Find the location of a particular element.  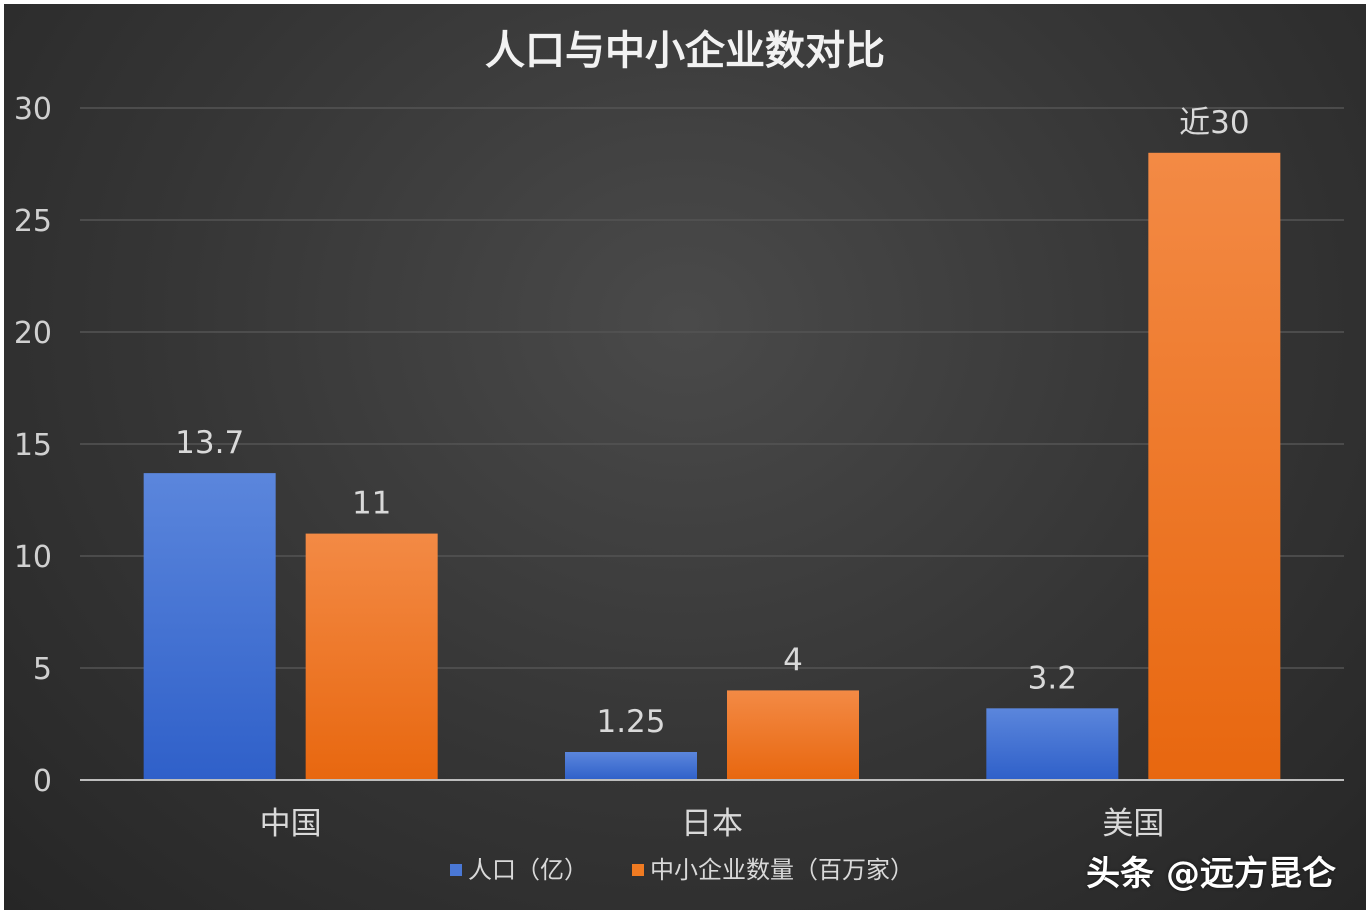

data-label: 1.25 is located at coordinates (630, 722).